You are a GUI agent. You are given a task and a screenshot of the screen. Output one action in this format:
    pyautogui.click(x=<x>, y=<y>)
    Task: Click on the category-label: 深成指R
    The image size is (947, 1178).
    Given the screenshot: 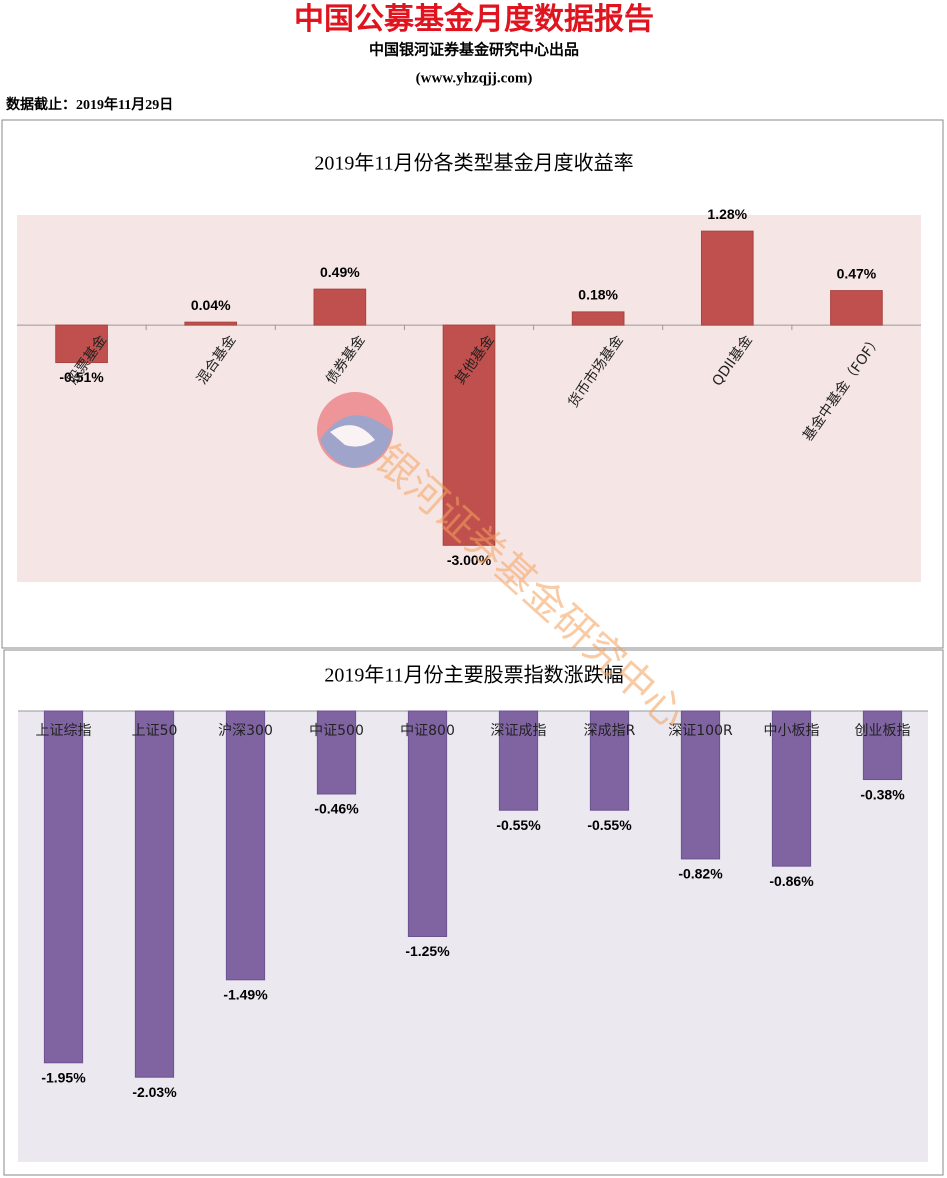 What is the action you would take?
    pyautogui.click(x=610, y=731)
    